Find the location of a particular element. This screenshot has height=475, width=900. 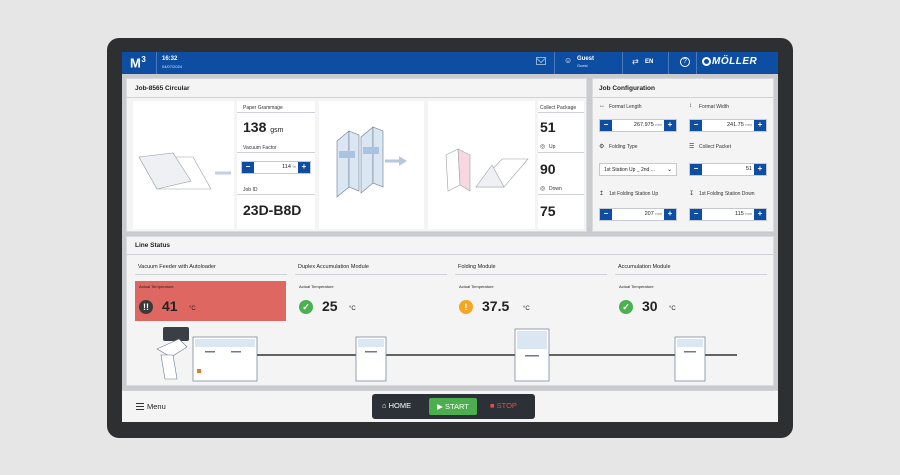

user-name: Guest is located at coordinates (586, 59).